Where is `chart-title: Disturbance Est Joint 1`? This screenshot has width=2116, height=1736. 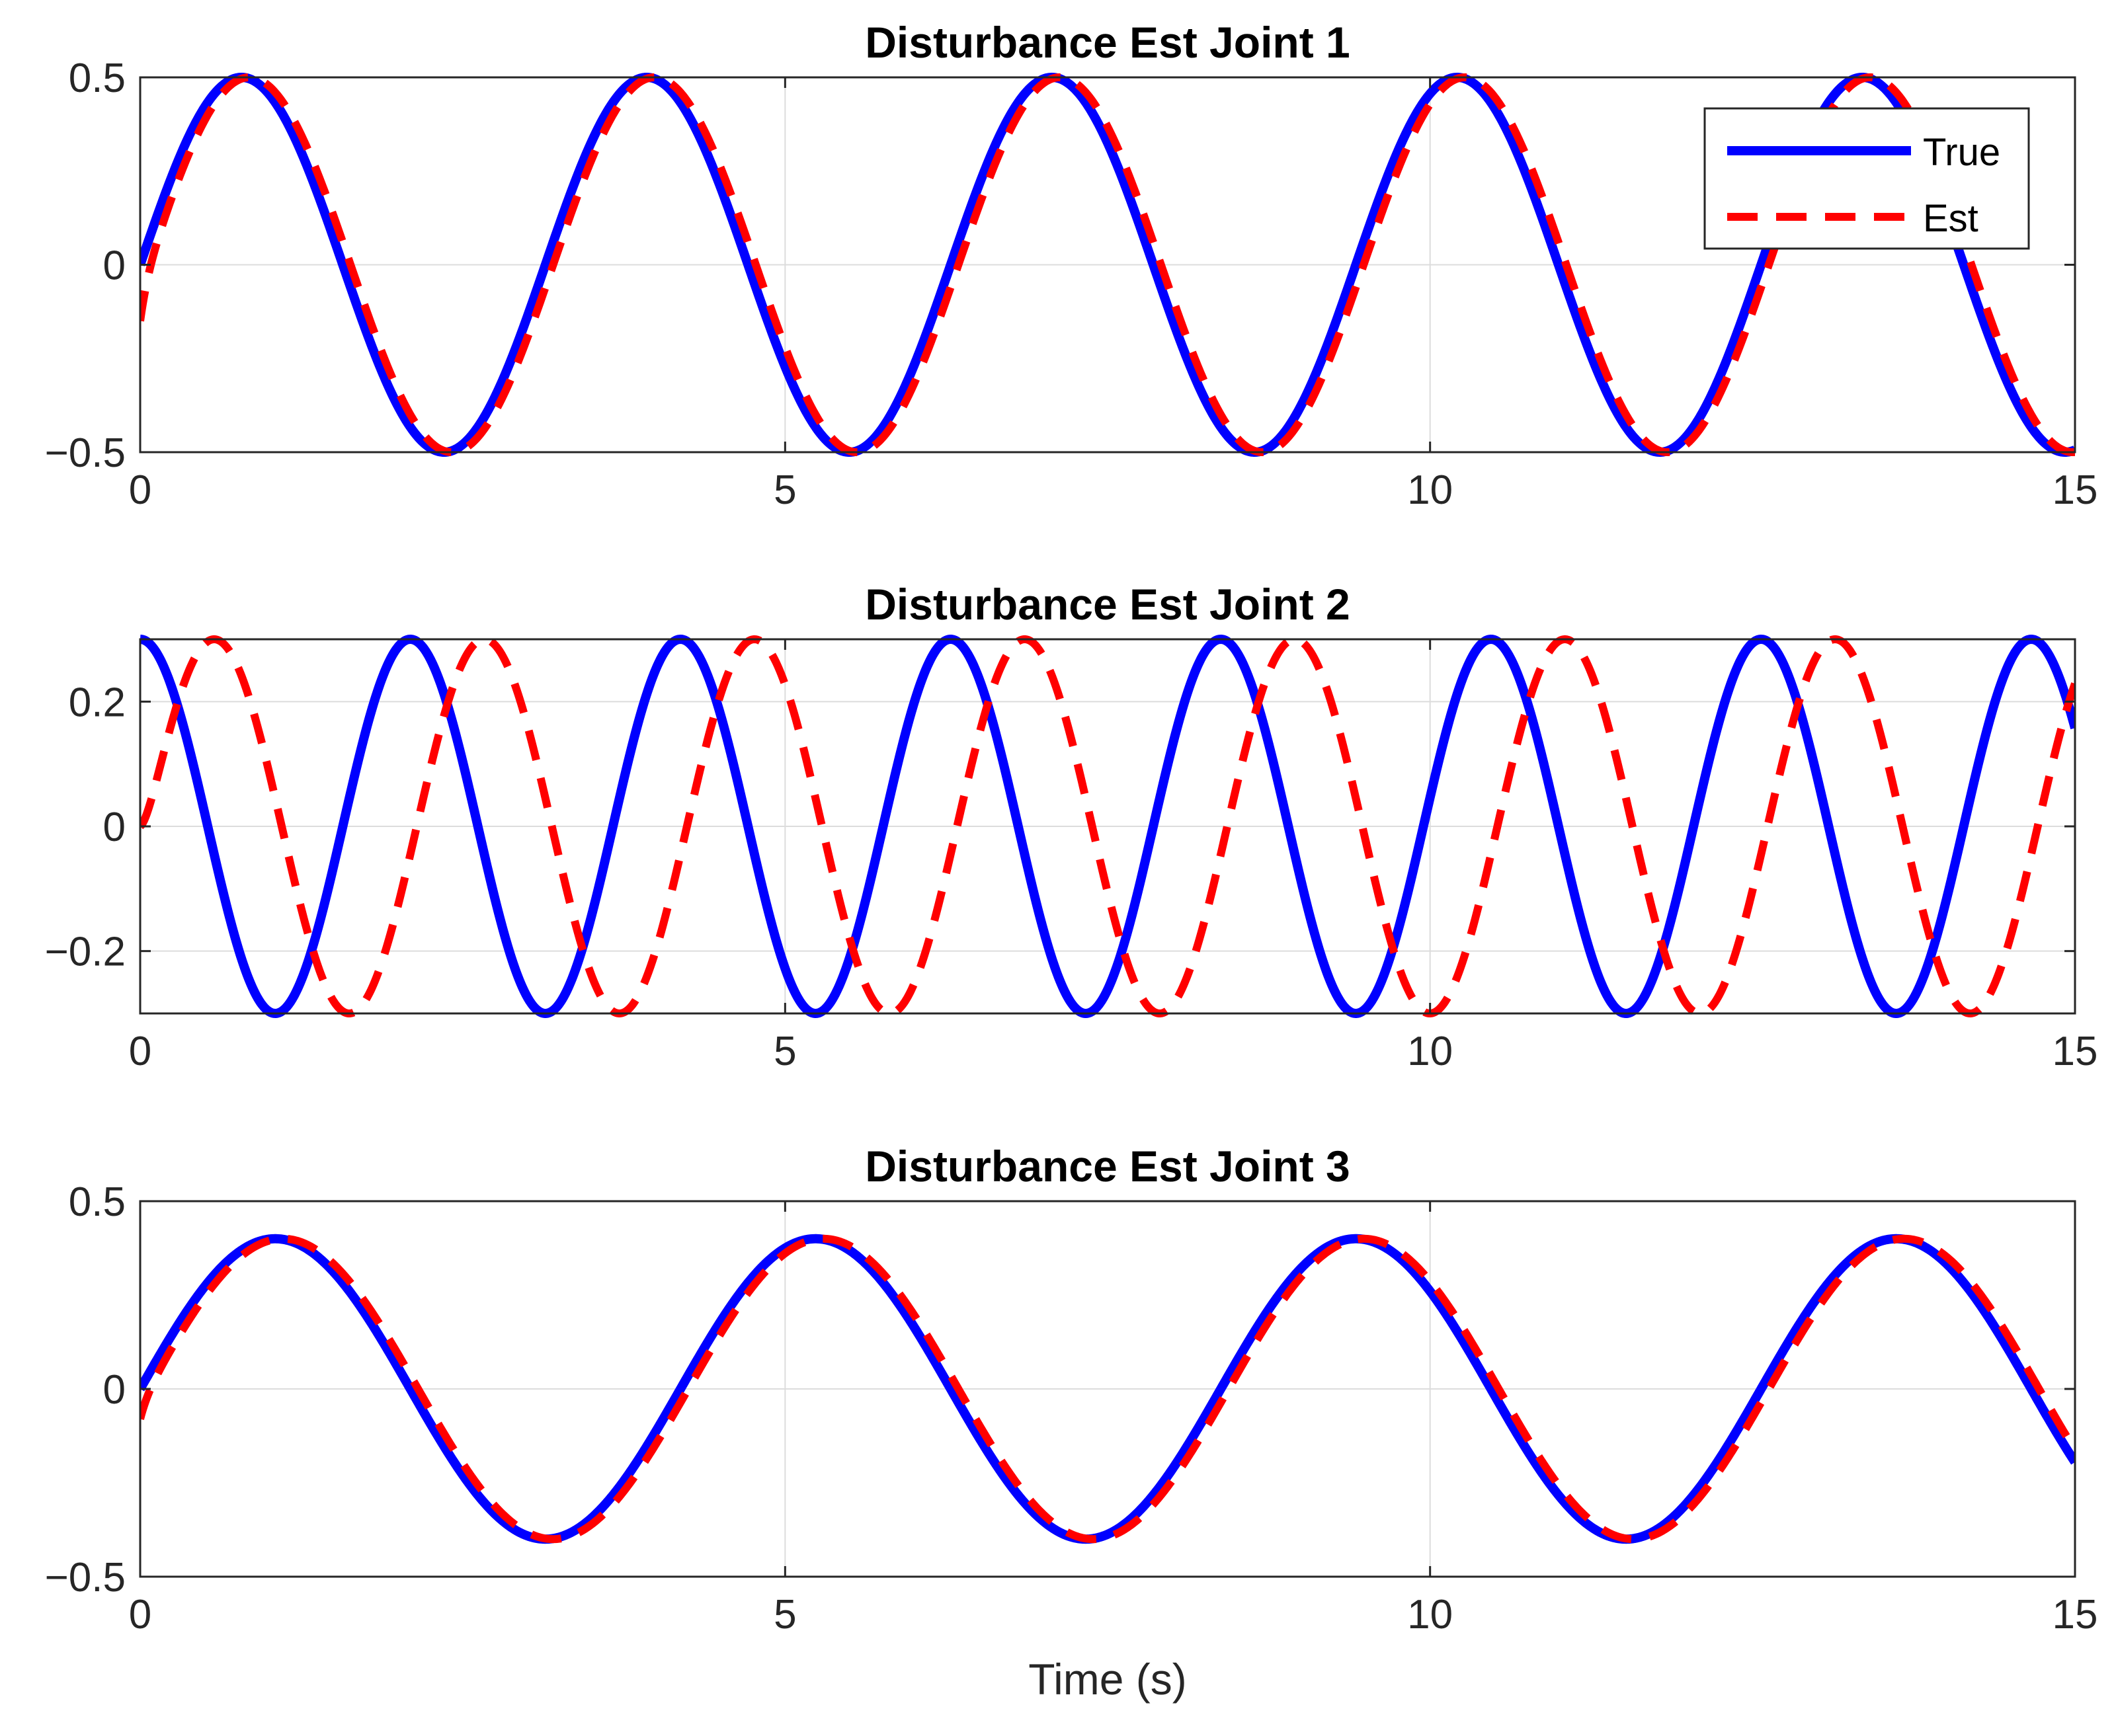
chart-title: Disturbance Est Joint 1 is located at coordinates (1107, 43).